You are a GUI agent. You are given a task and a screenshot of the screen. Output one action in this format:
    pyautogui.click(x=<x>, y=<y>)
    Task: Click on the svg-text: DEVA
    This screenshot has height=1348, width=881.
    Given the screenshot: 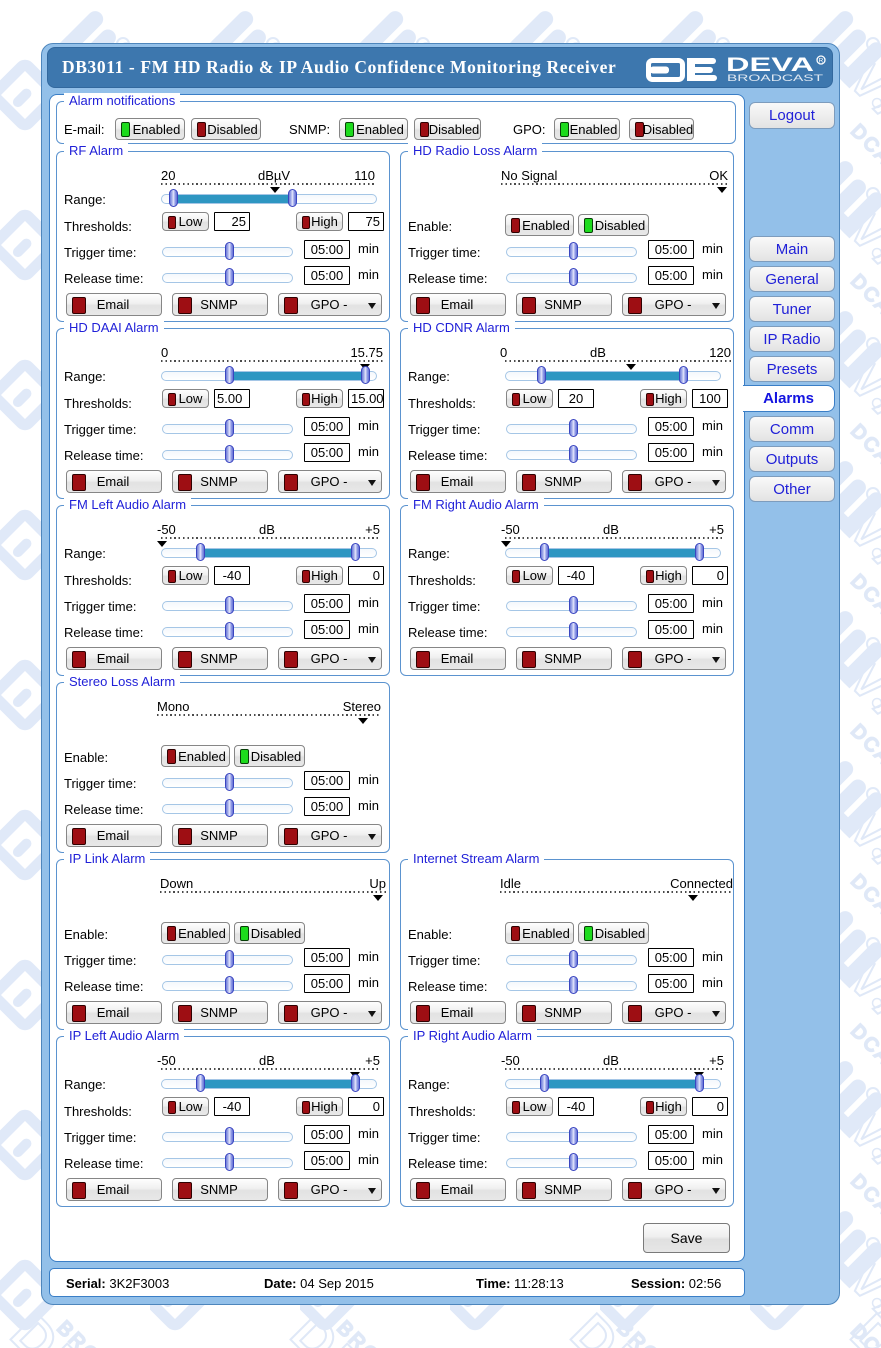 What is the action you would take?
    pyautogui.click(x=770, y=65)
    